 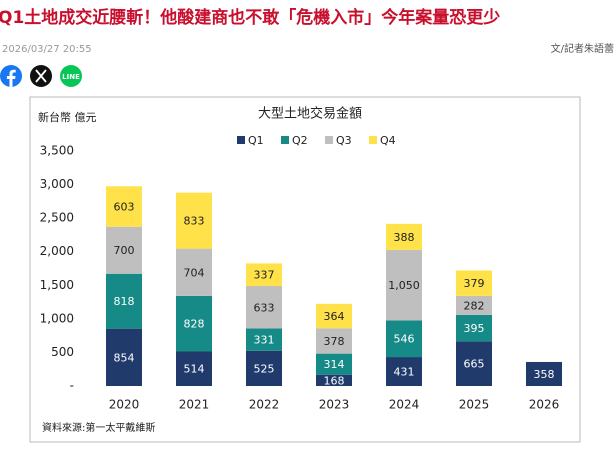 I want to click on data-label: 282, so click(x=474, y=305).